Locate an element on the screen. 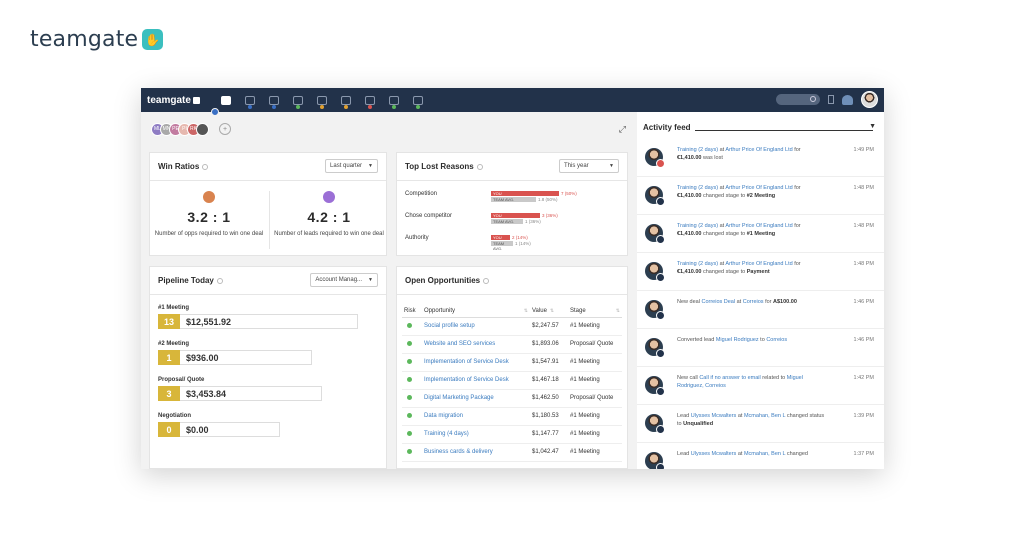  panel-title: Win Ratios is located at coordinates (179, 166).